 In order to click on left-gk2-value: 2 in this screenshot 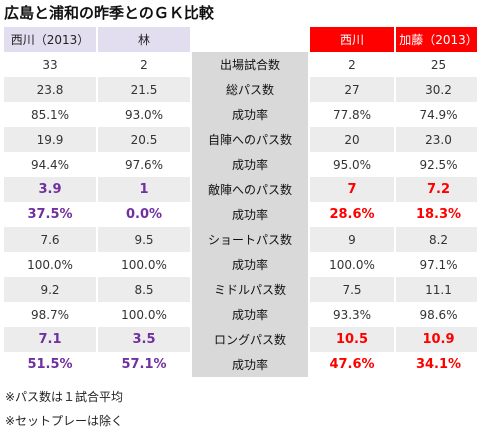, I will do `click(144, 64)`.